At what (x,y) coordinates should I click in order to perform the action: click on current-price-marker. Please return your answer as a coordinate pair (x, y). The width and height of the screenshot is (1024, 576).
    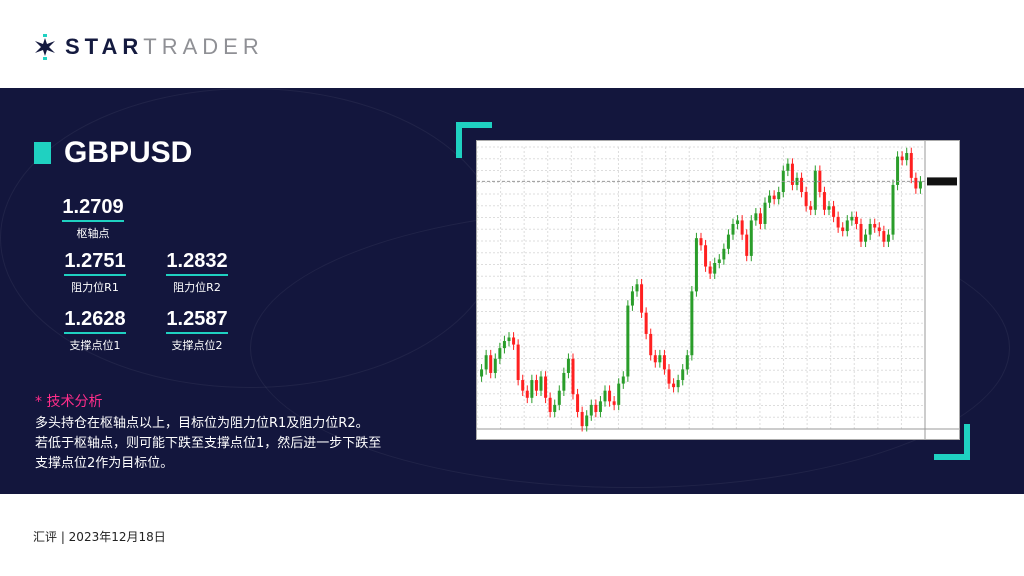
    Looking at the image, I should click on (942, 181).